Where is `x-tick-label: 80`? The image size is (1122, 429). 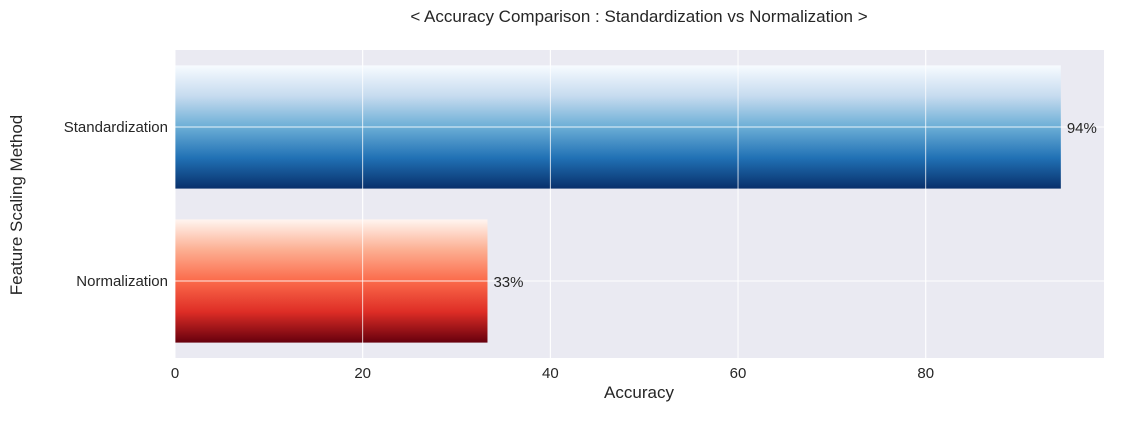 x-tick-label: 80 is located at coordinates (925, 373).